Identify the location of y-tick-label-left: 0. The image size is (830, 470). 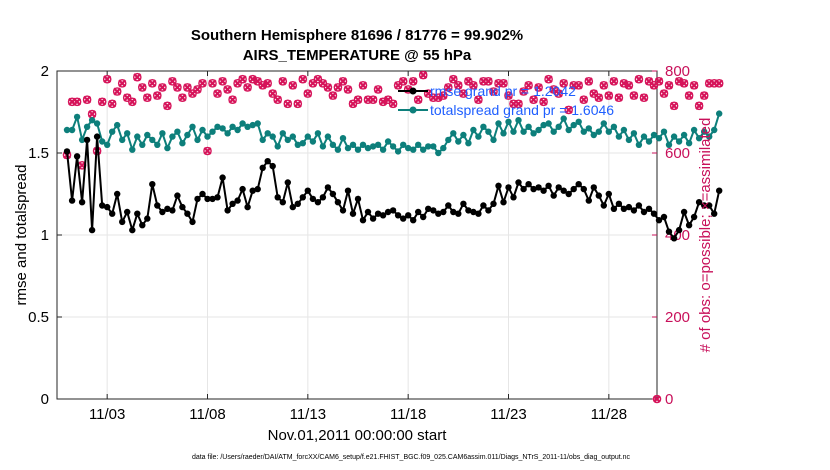
(45, 399).